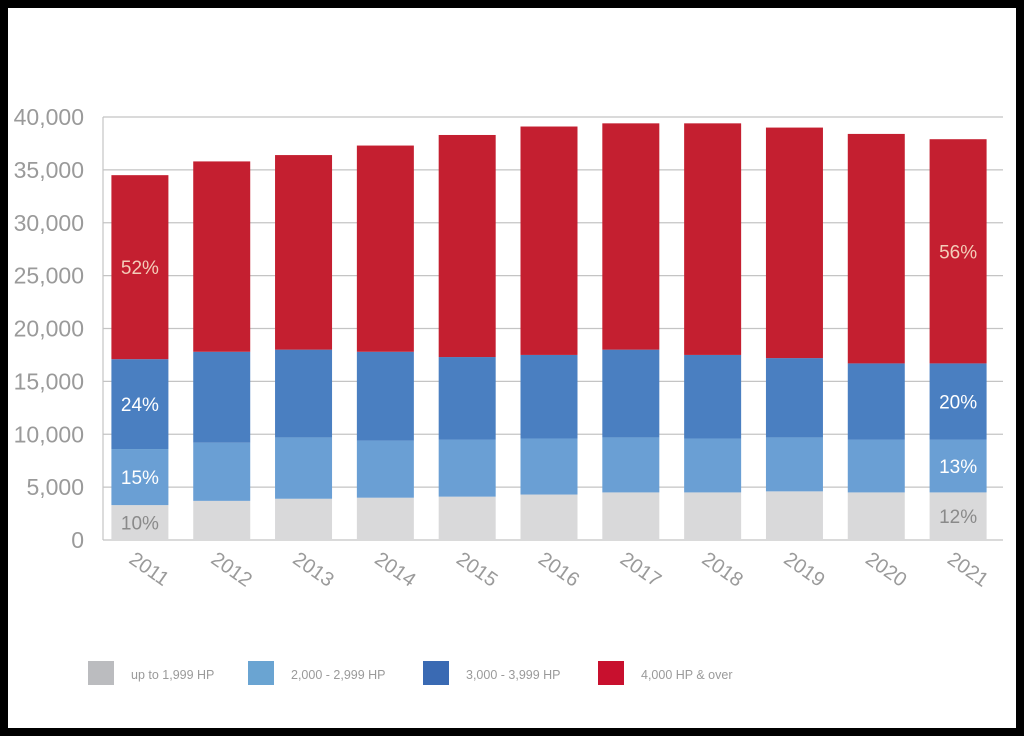  I want to click on data-label: 20%, so click(958, 402).